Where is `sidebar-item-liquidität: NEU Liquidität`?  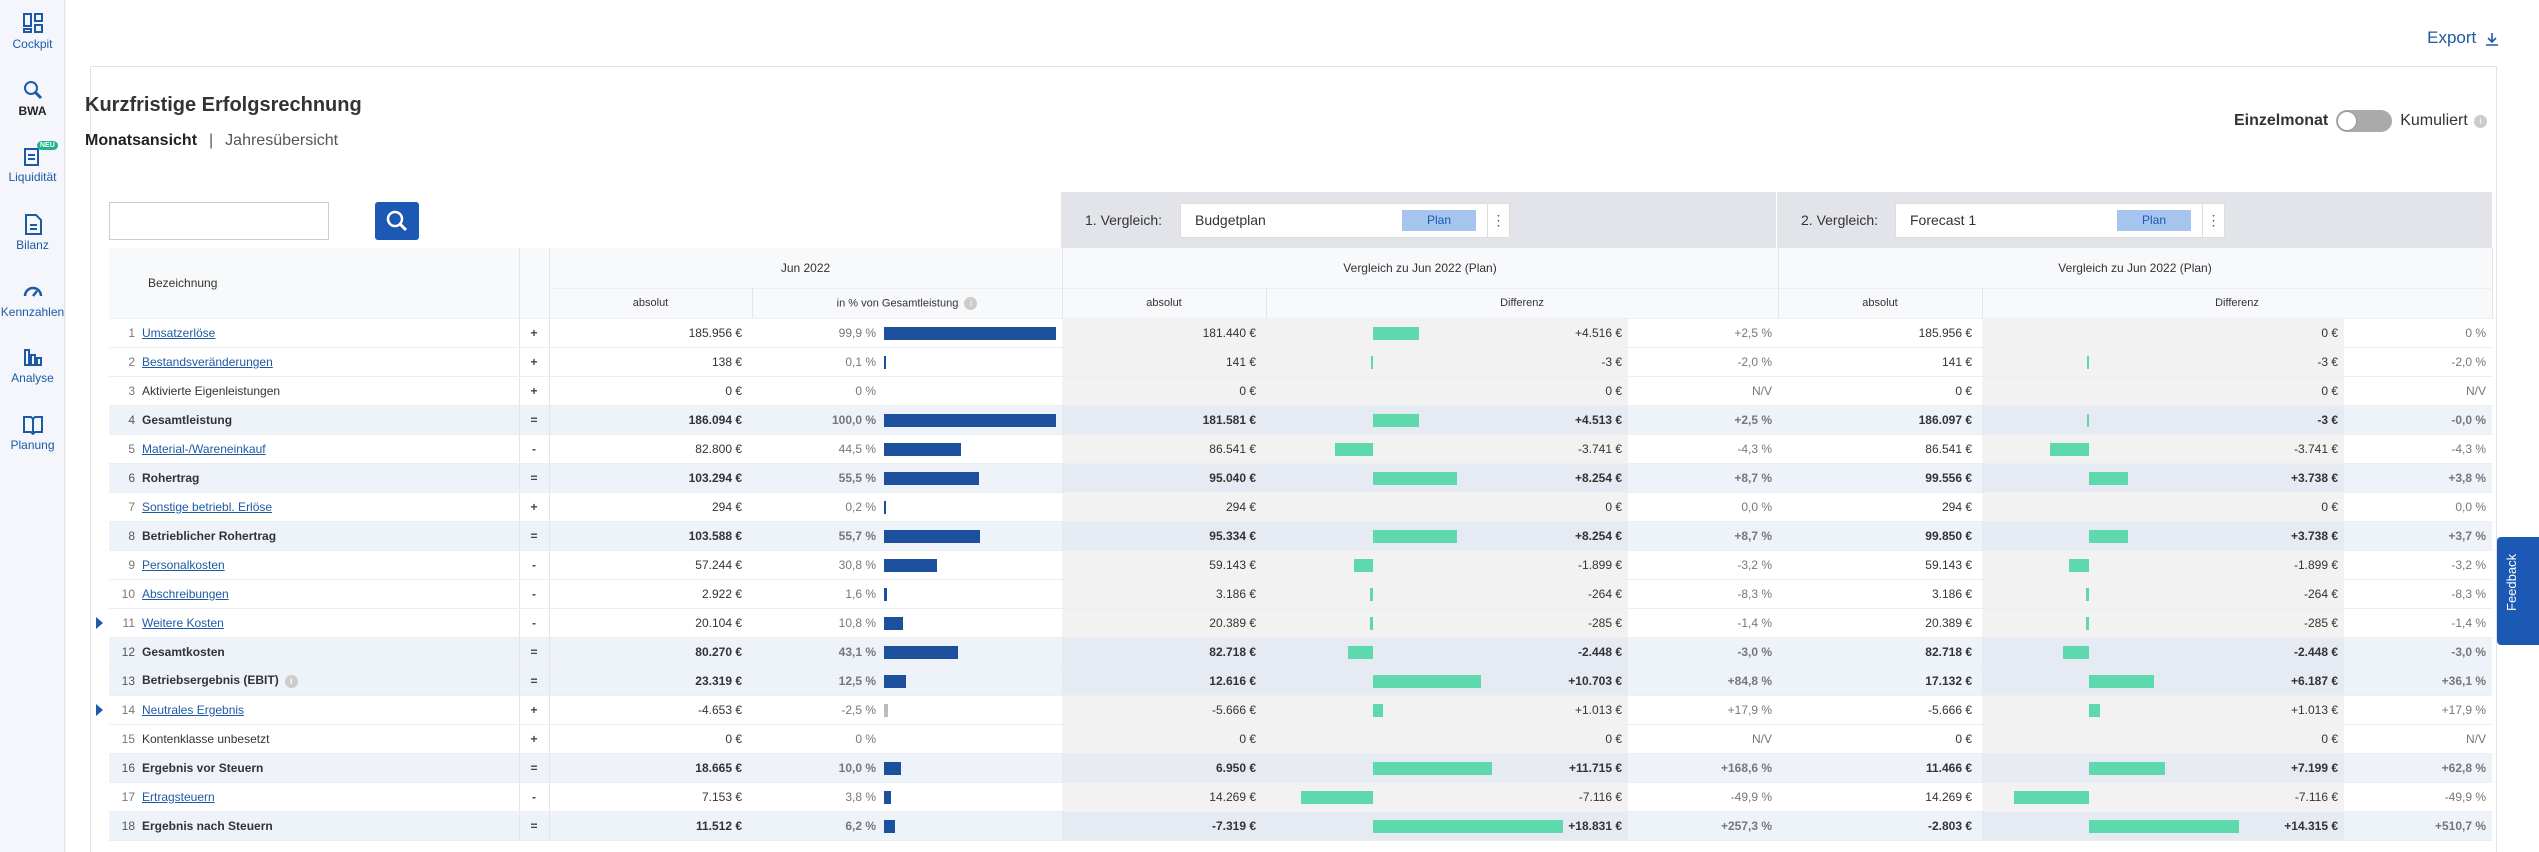 sidebar-item-liquidität: NEU Liquidität is located at coordinates (32, 162).